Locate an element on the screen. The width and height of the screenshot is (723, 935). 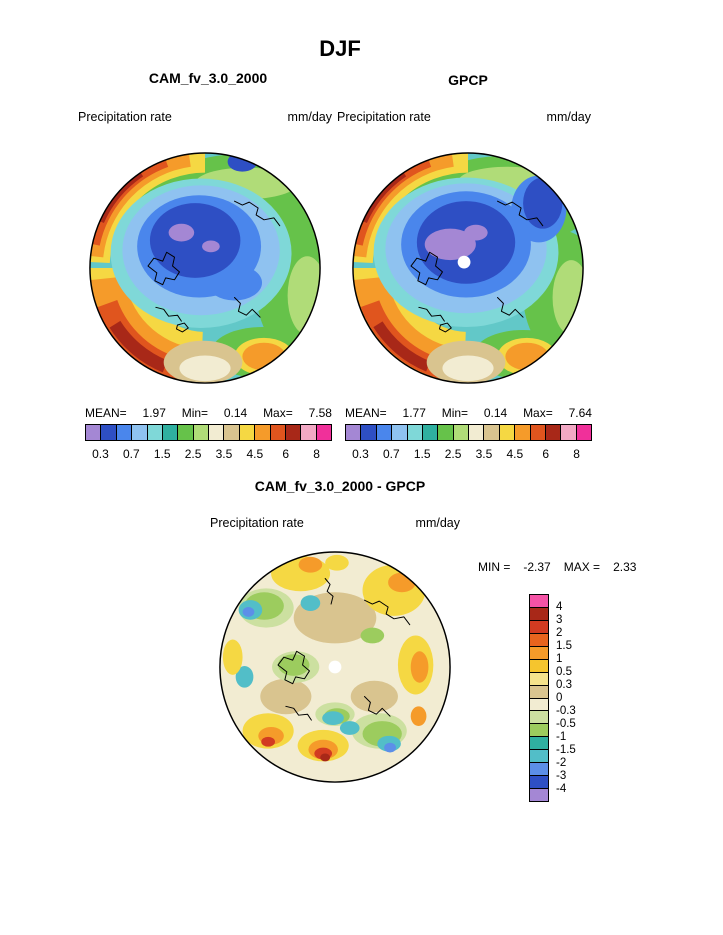
max-value: 2.33 is located at coordinates (625, 567).